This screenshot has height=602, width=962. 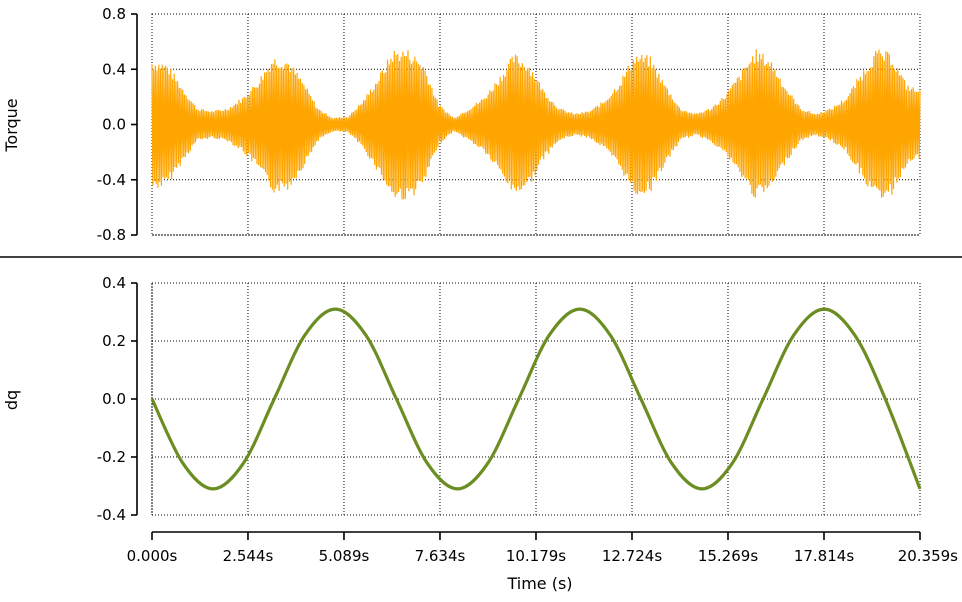 I want to click on x-tick-label: 5.089s, so click(x=344, y=556).